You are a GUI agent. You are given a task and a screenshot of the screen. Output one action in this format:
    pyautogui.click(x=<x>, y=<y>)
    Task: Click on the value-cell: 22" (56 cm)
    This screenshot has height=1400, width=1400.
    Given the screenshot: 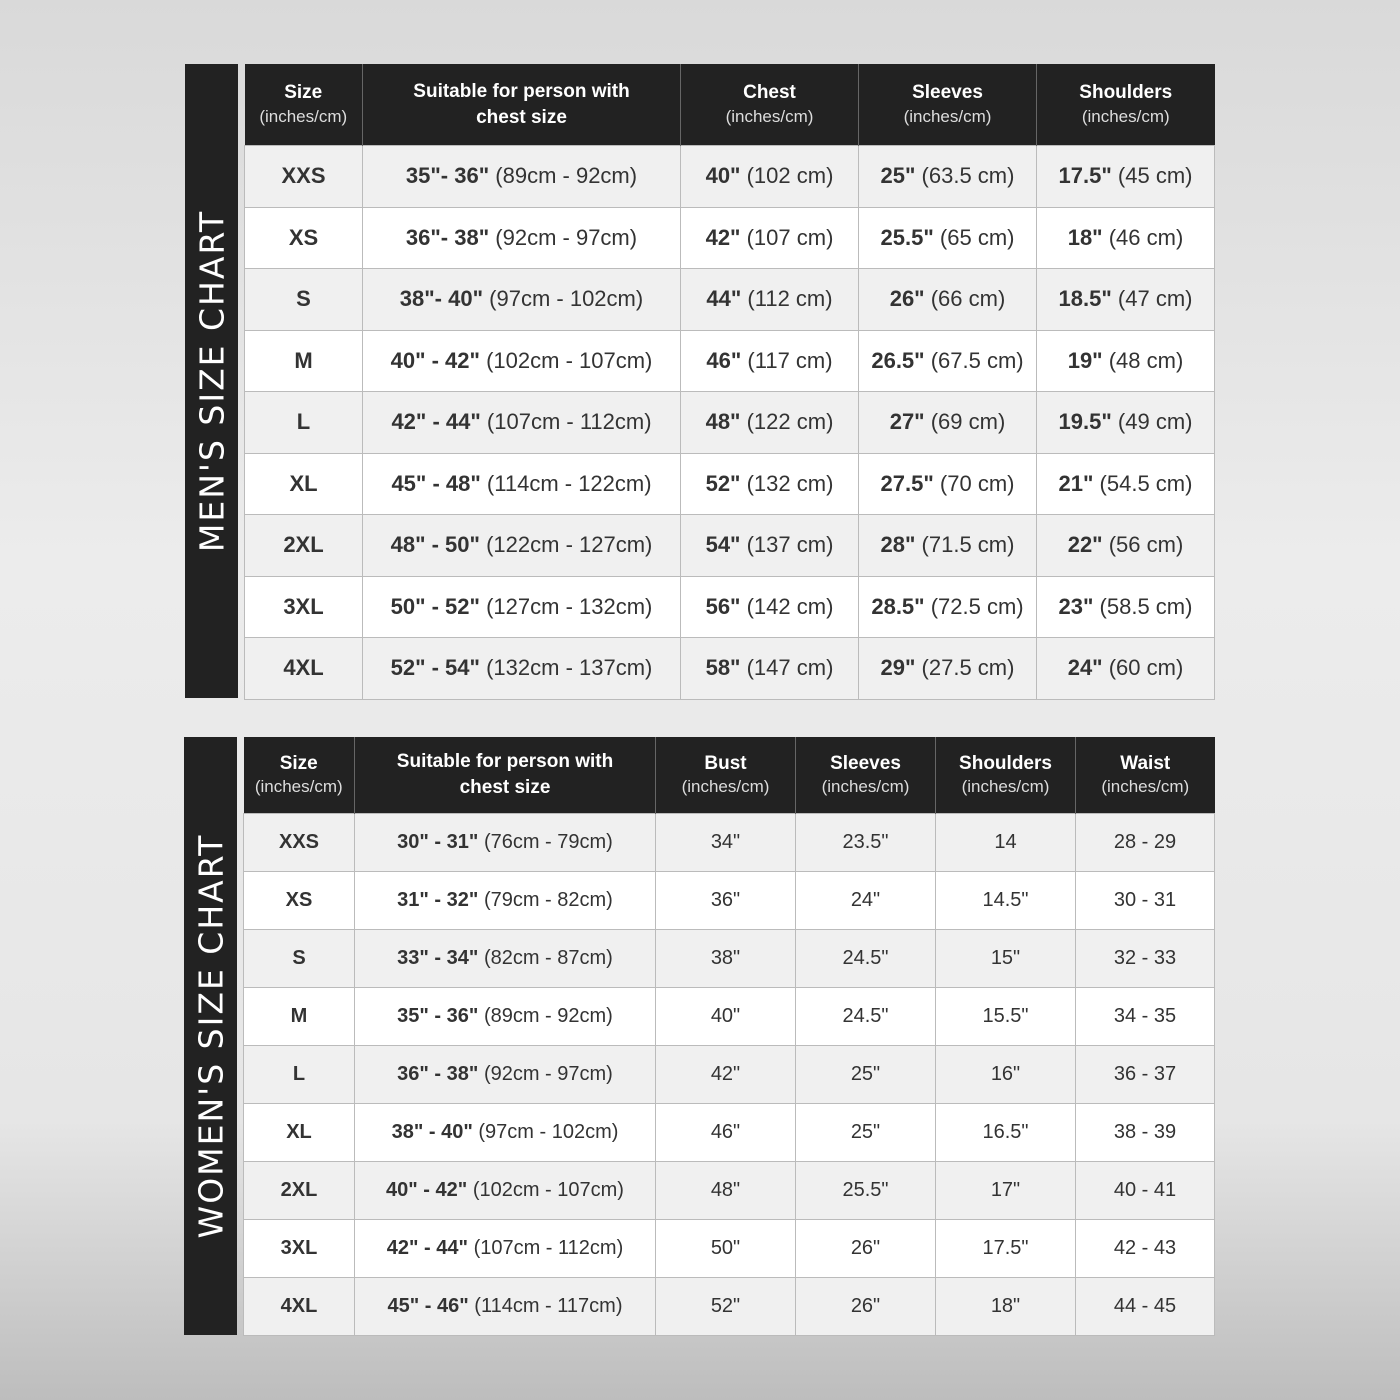 What is the action you would take?
    pyautogui.click(x=1125, y=545)
    